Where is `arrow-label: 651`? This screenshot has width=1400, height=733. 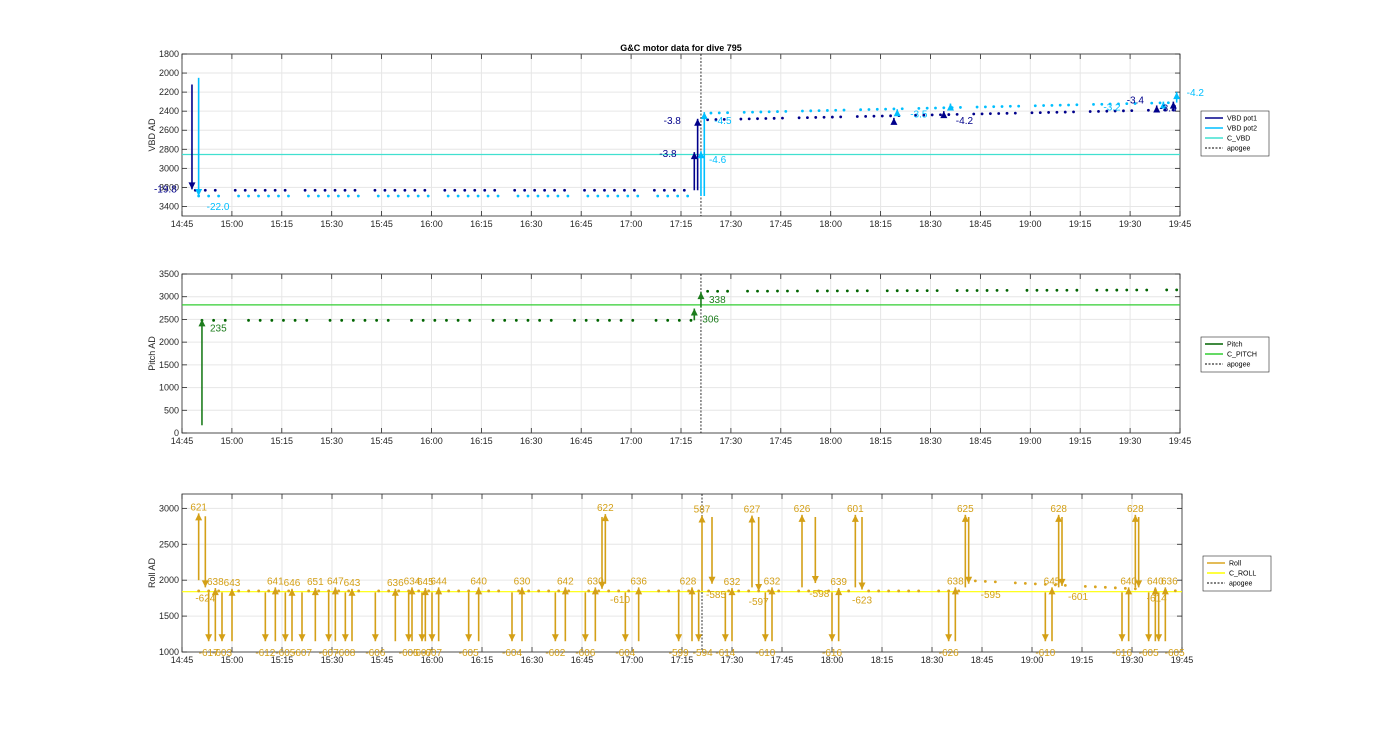 arrow-label: 651 is located at coordinates (315, 582).